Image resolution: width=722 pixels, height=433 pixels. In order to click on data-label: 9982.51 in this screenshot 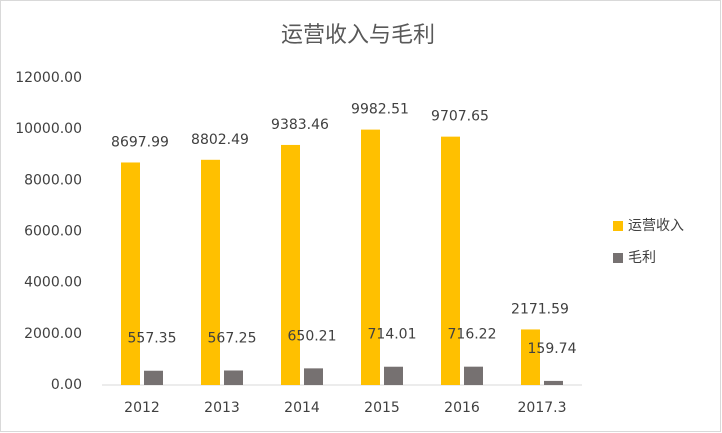, I will do `click(380, 110)`.